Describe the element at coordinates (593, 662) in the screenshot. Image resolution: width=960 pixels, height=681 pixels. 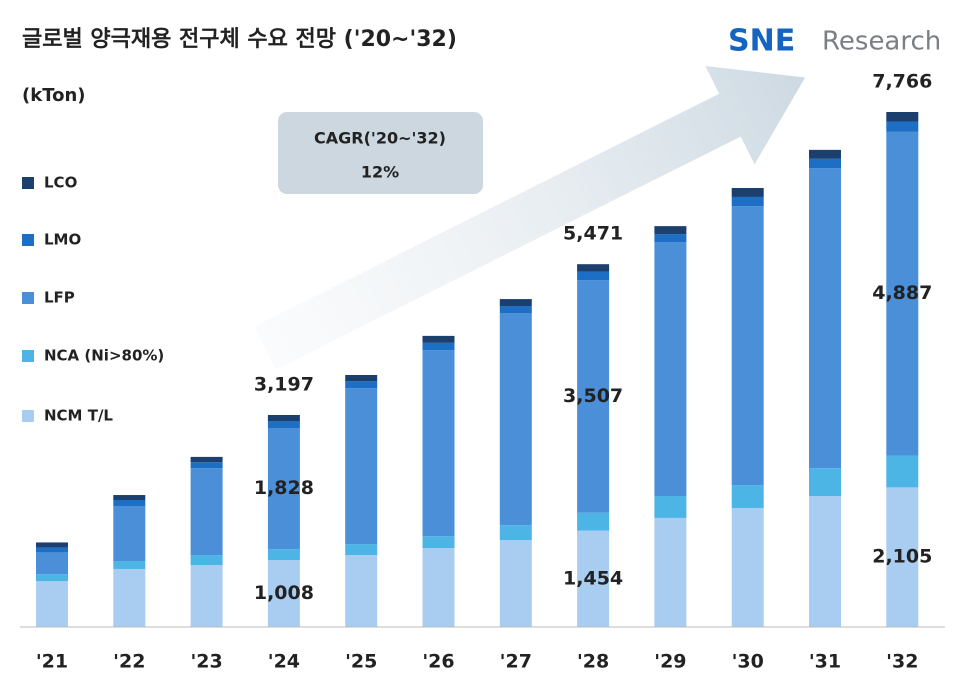
I see `x-tick-label: '28` at that location.